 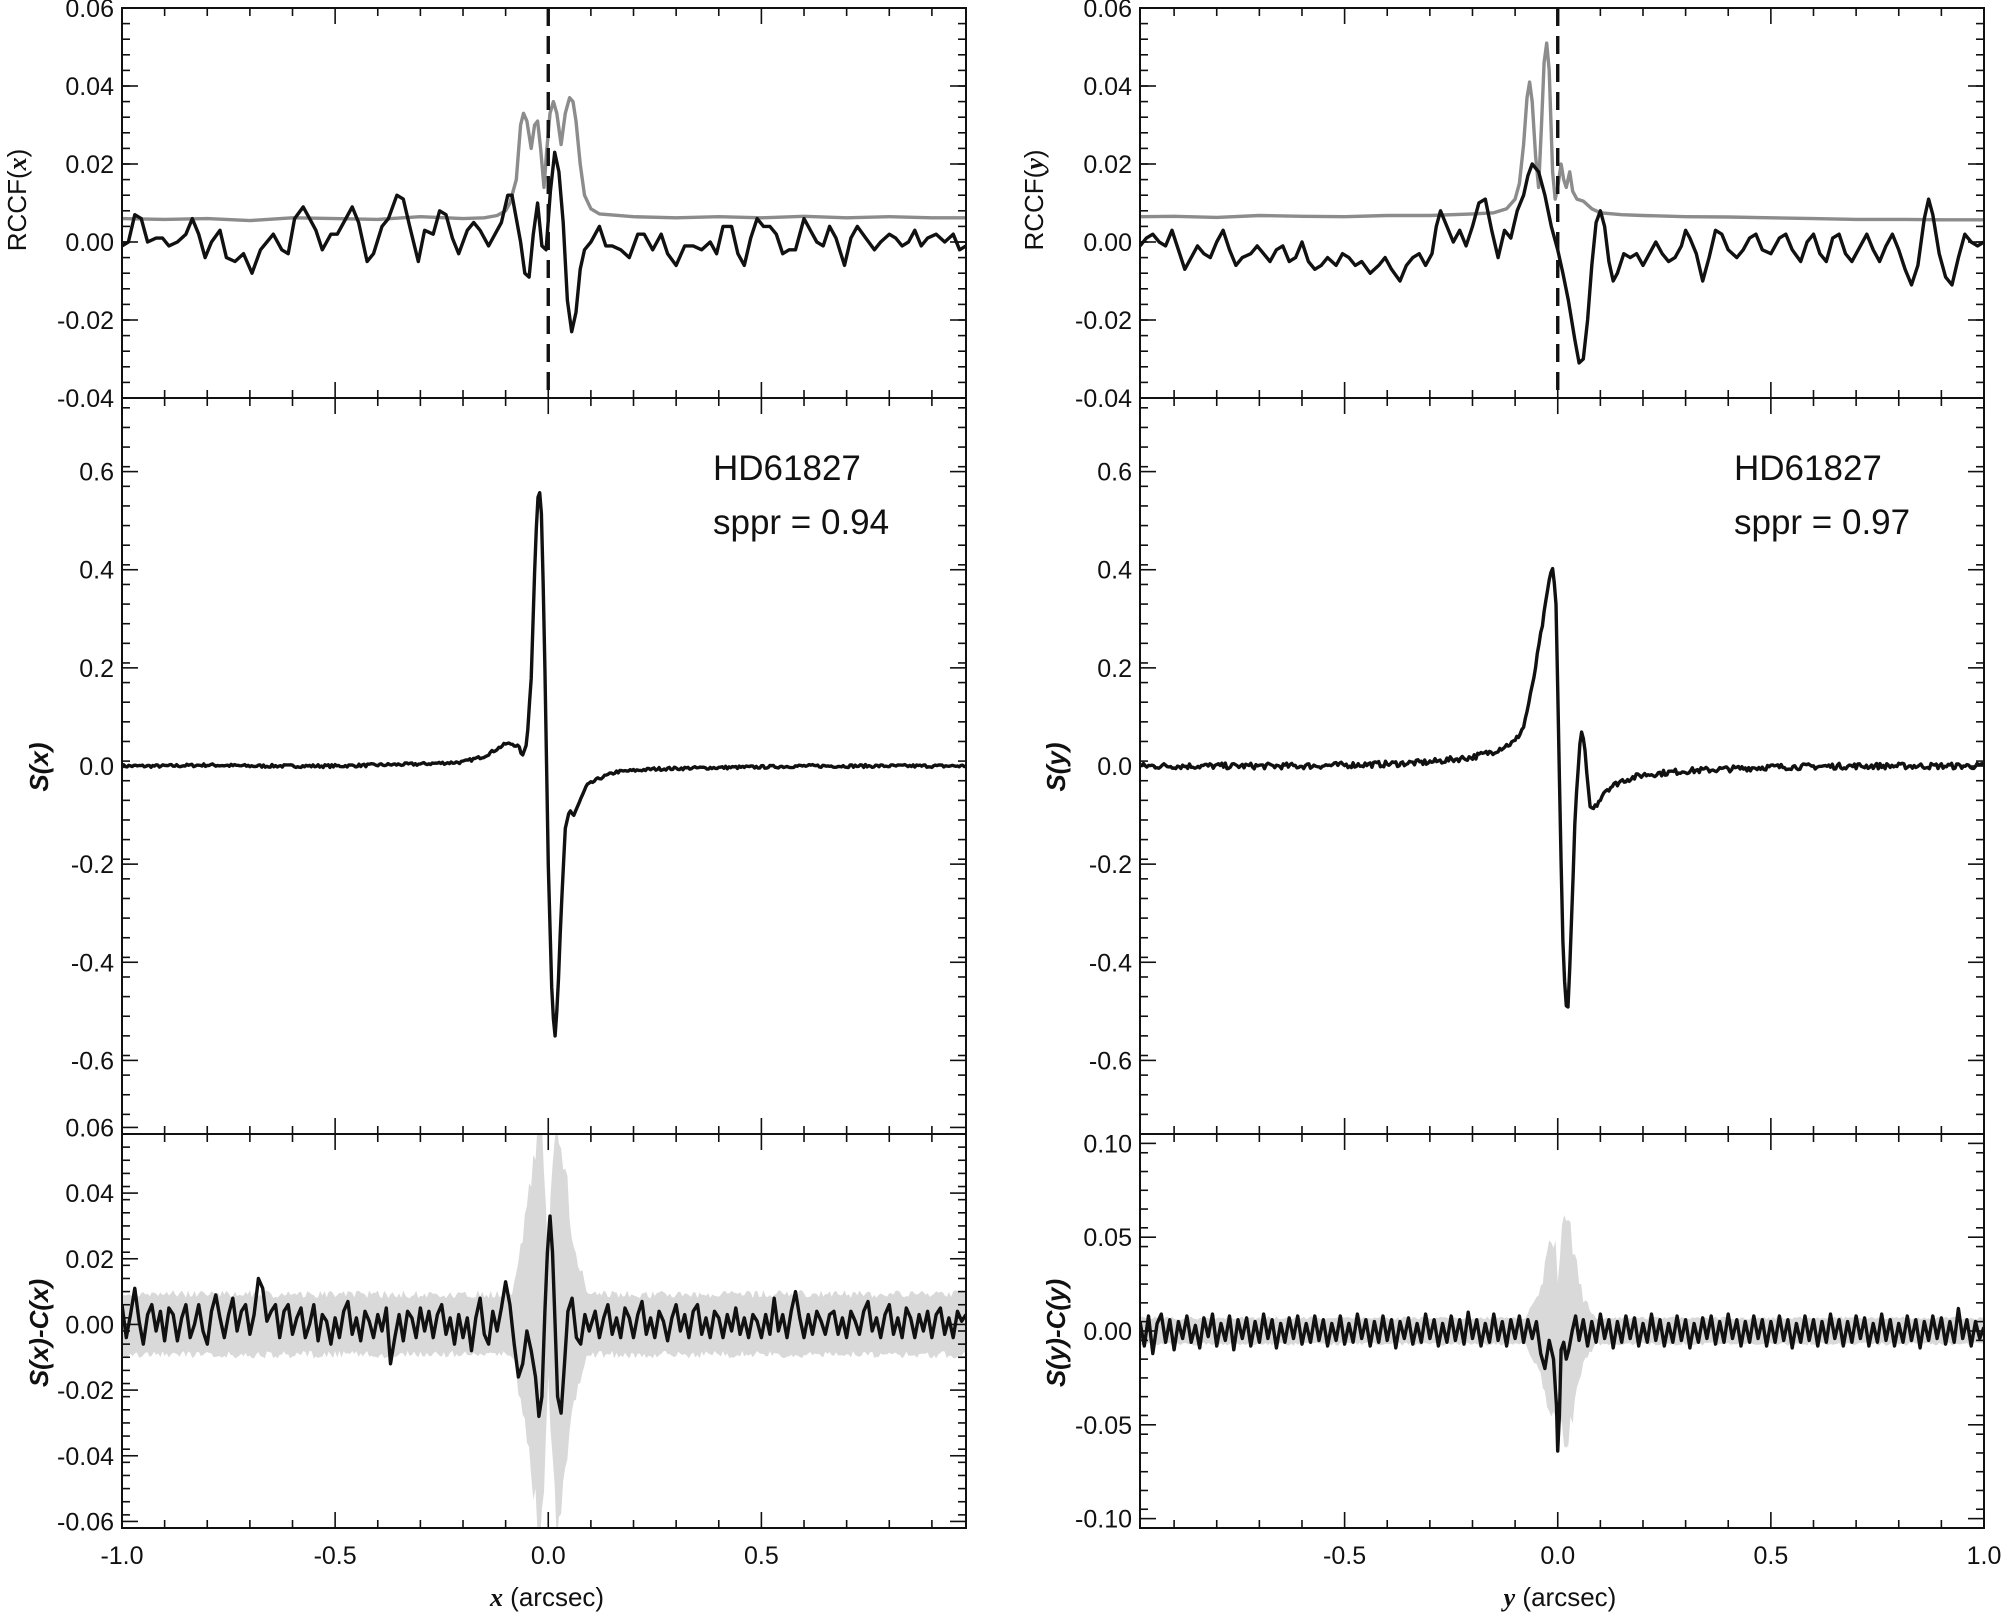 I want to click on annotation-left-sppr: sppr = 0.94, so click(x=801, y=522).